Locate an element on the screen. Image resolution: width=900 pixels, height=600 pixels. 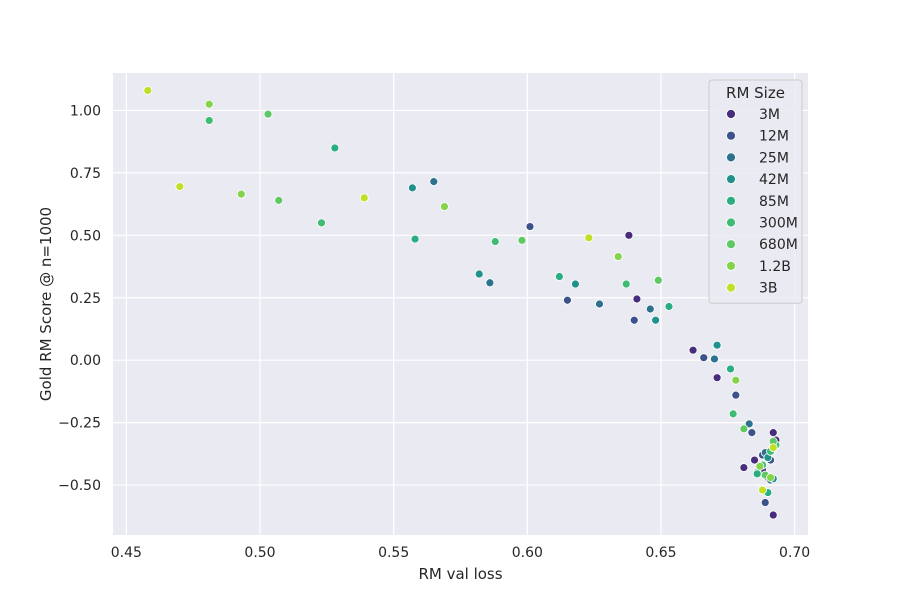
legend-label: 680M is located at coordinates (778, 245).